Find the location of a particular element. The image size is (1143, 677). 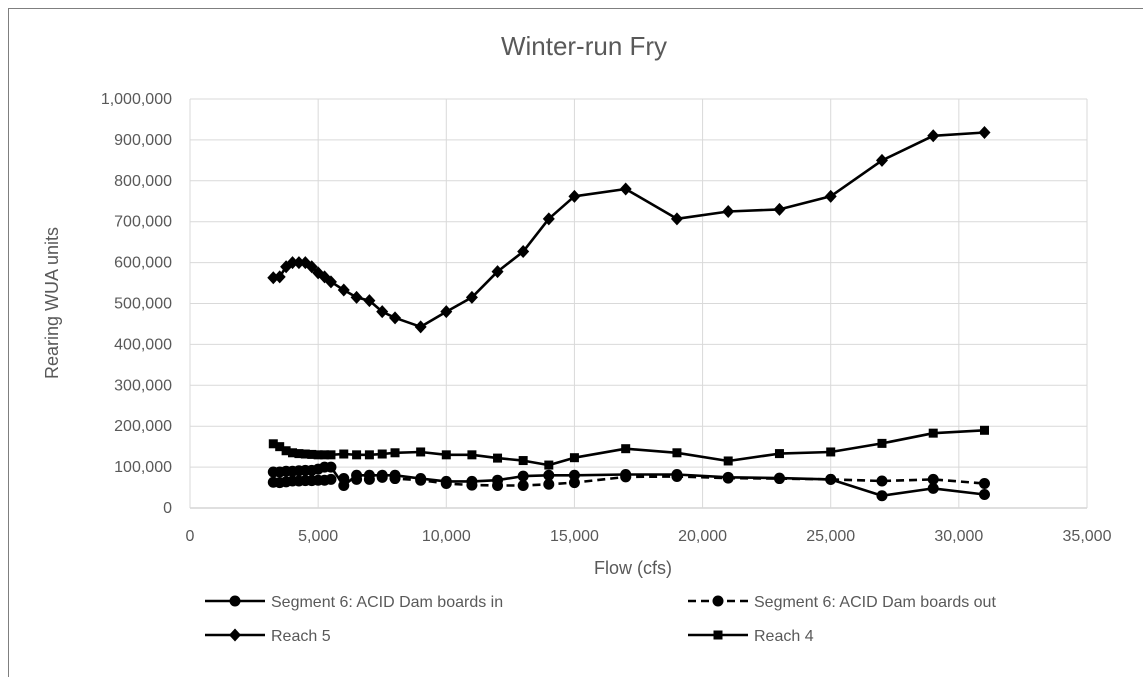

y-tick-label: 200,000 is located at coordinates (143, 426).